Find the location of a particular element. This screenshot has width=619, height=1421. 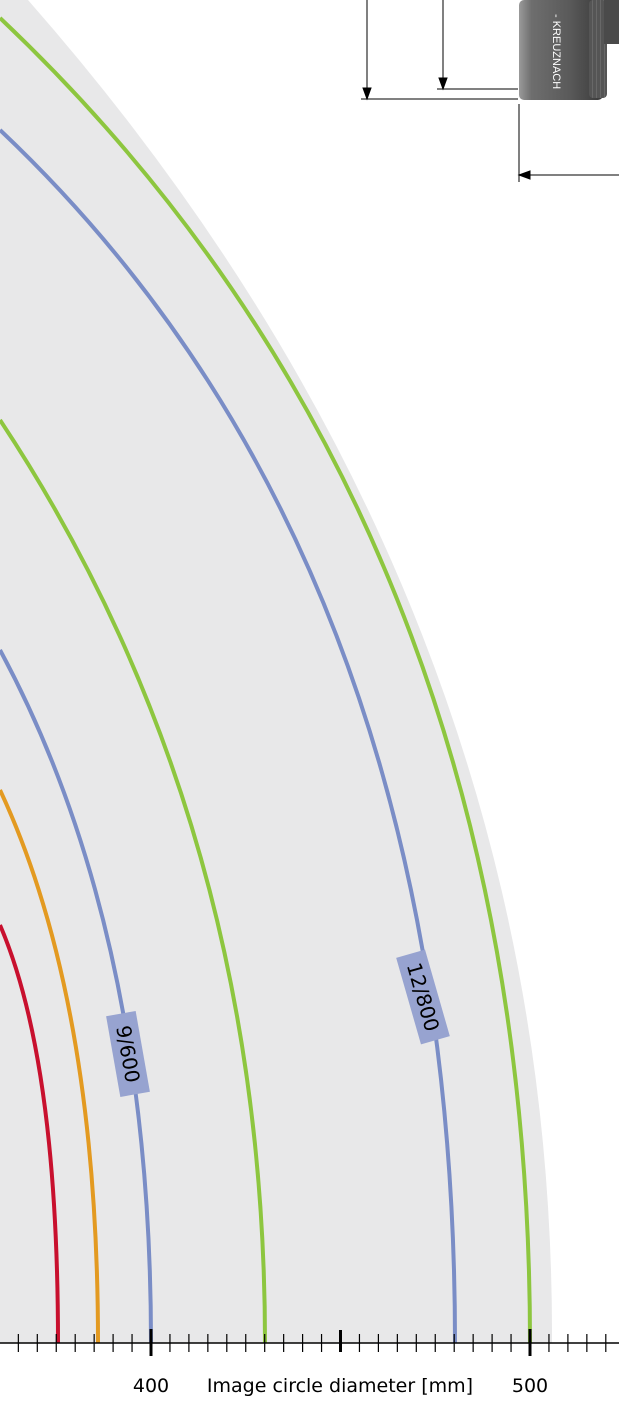

lens-barrel is located at coordinates (561, 50).